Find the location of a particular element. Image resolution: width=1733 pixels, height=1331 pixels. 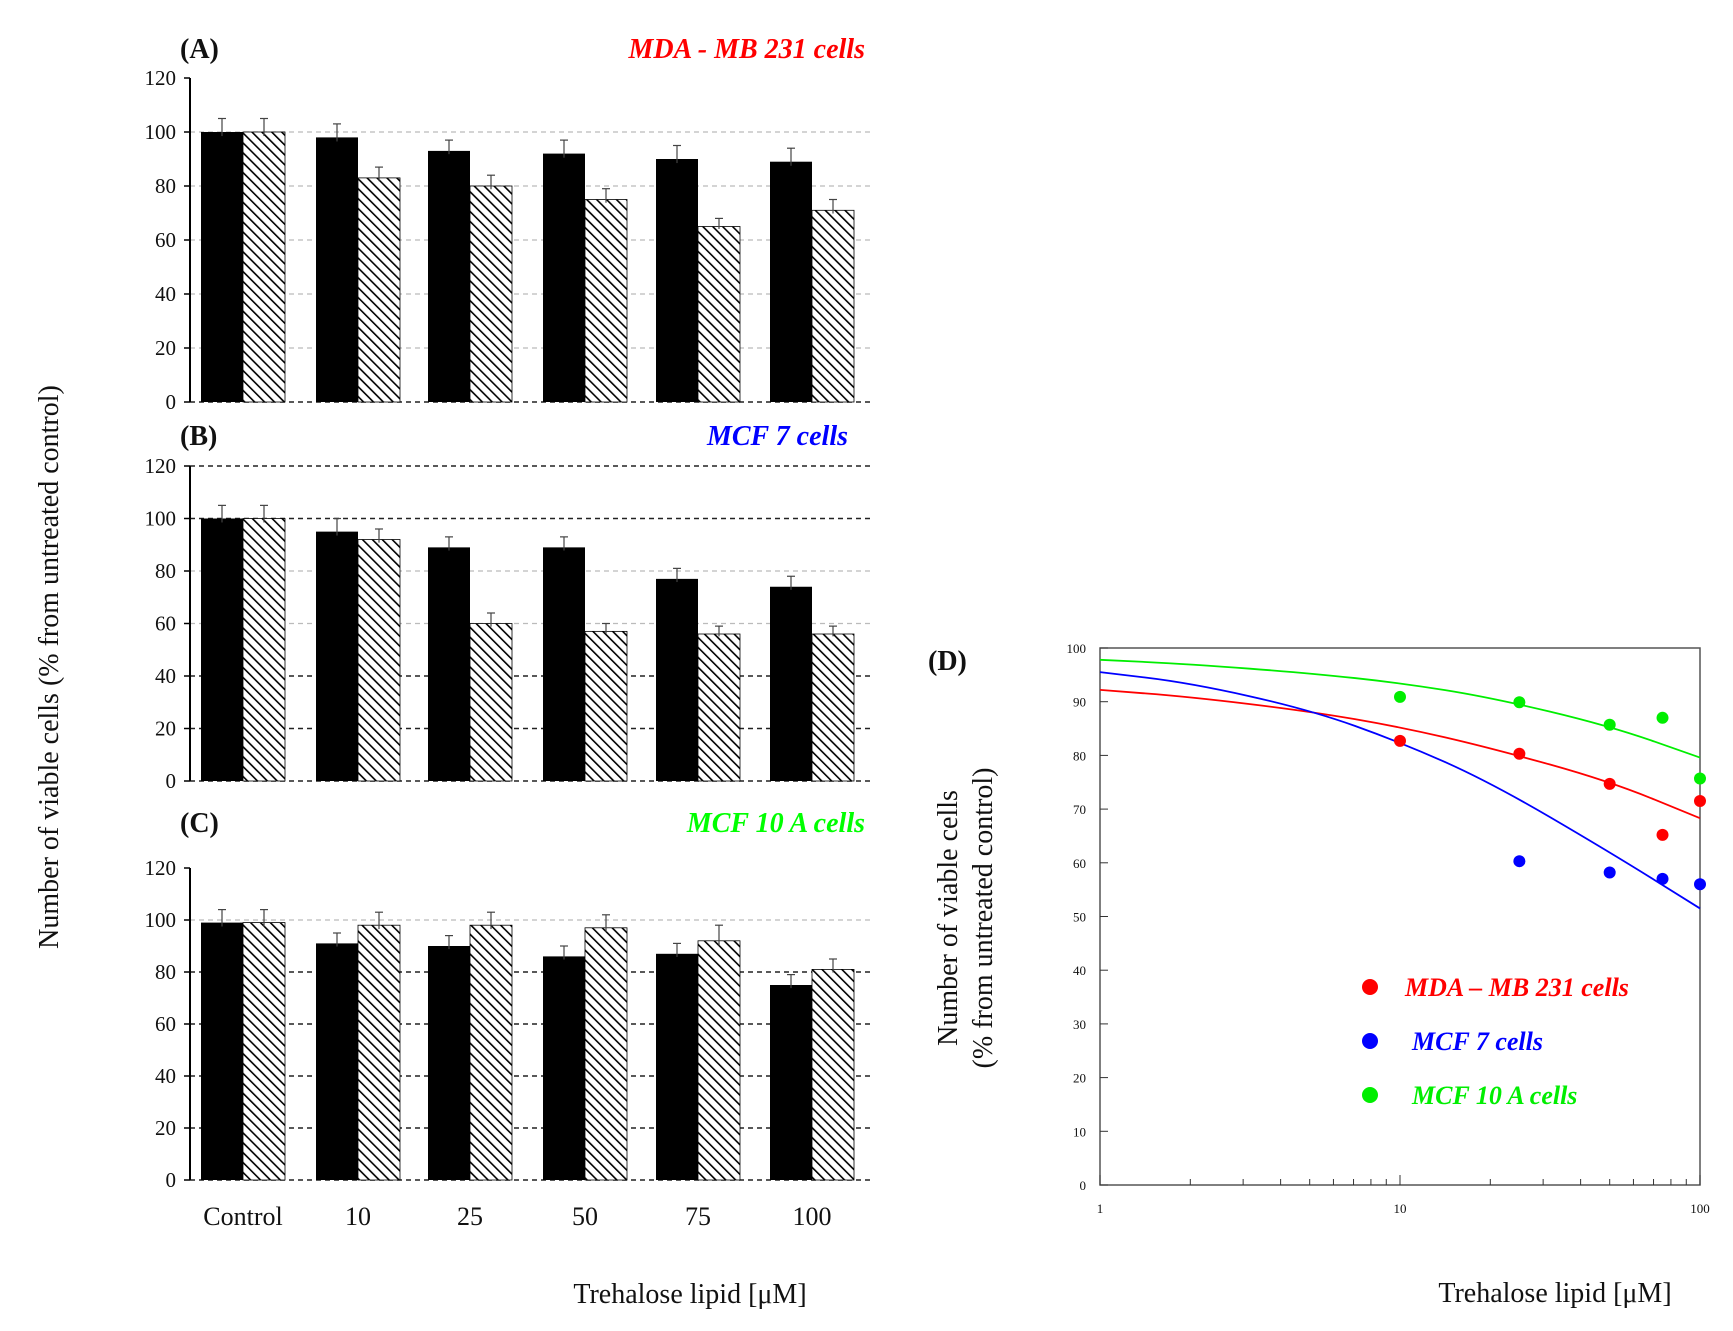

x-tick-label-25: 25 is located at coordinates (470, 1216).